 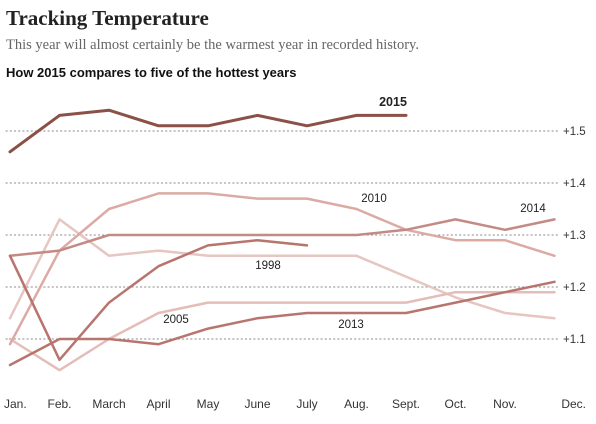 I want to click on x-tick-label: May, so click(x=208, y=404).